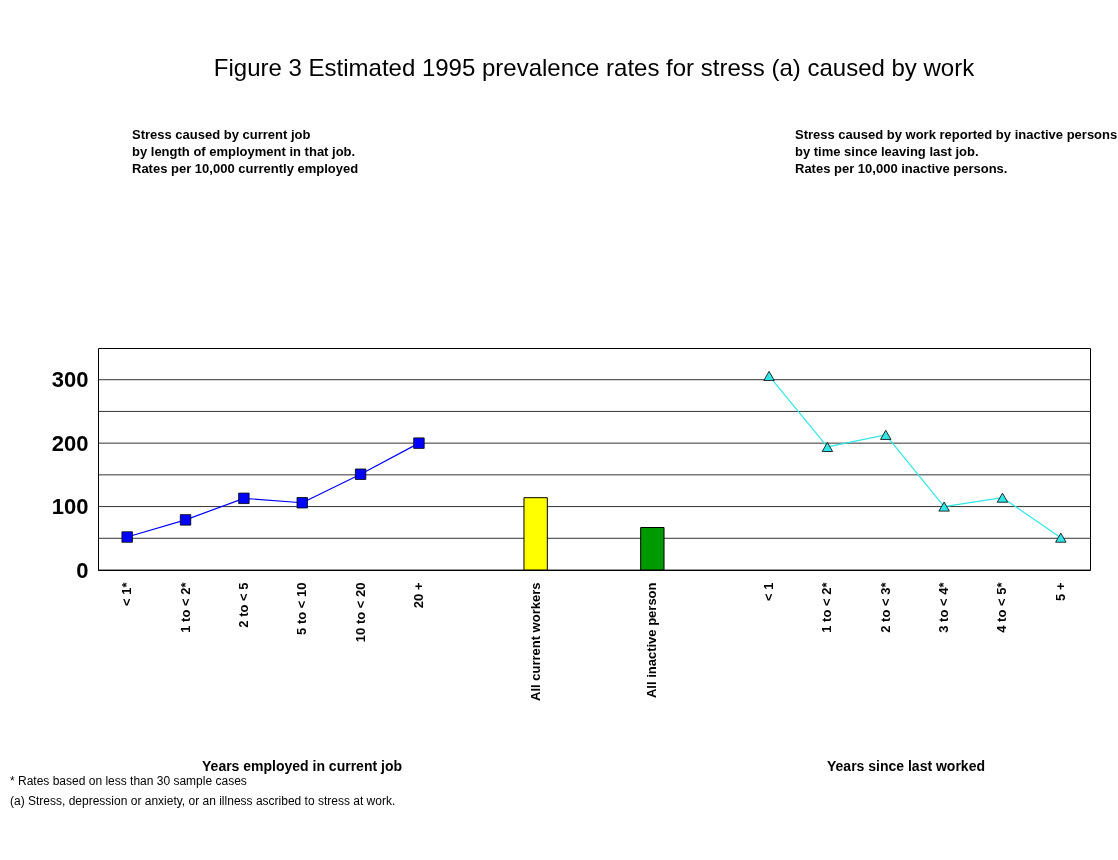  I want to click on x-tick-label: 10 to < 20, so click(360, 612).